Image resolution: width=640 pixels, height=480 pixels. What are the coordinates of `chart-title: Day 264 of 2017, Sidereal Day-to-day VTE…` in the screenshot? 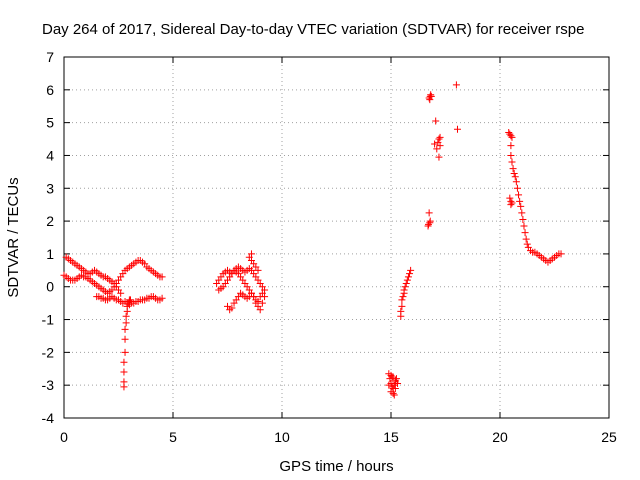 It's located at (313, 29).